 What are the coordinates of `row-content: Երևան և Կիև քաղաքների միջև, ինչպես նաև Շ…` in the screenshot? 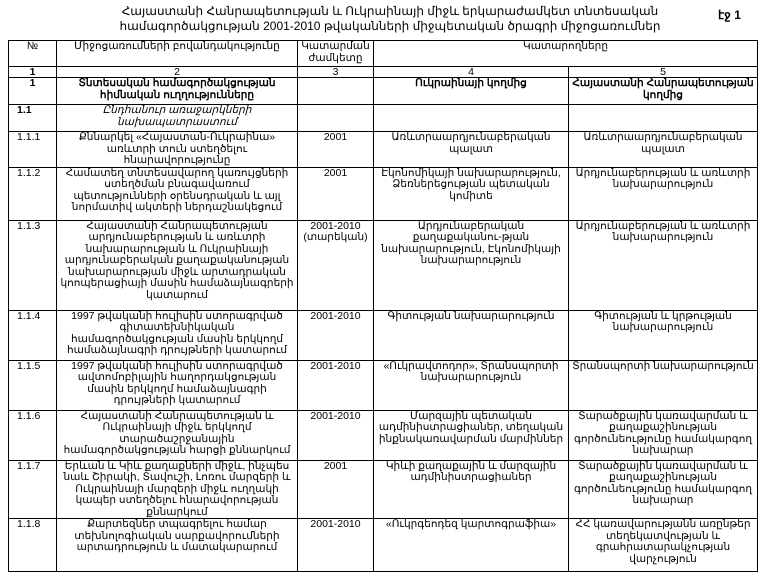 It's located at (177, 489).